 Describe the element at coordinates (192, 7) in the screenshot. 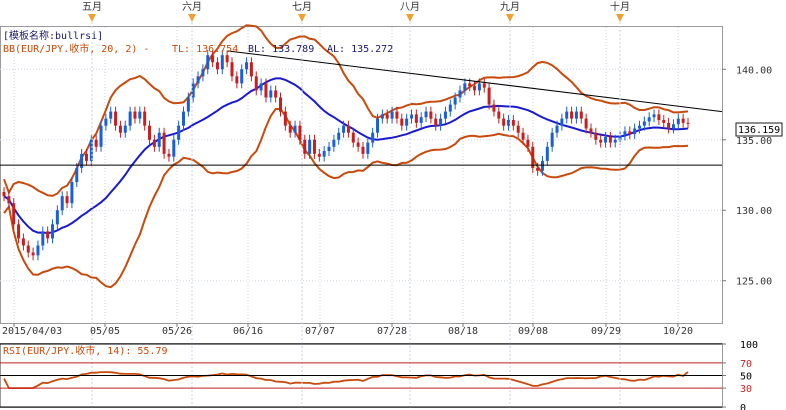

I see `month-label: 六月` at that location.